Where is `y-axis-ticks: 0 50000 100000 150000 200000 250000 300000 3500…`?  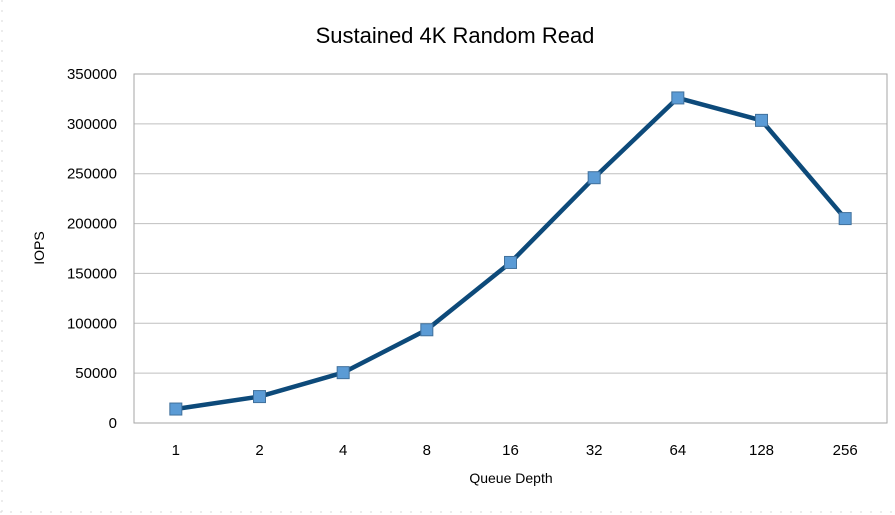 y-axis-ticks: 0 50000 100000 150000 200000 250000 300000 3500… is located at coordinates (92, 249).